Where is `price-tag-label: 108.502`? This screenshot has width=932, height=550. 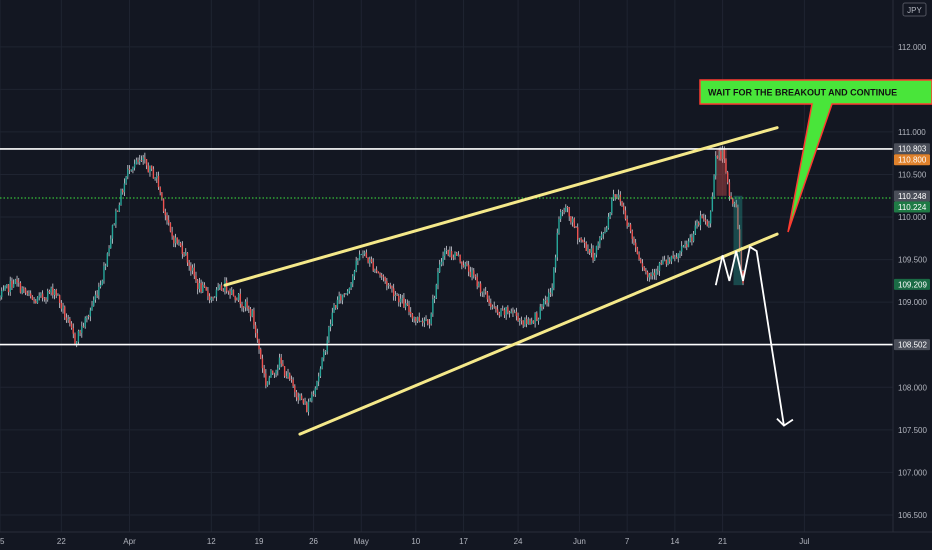
price-tag-label: 108.502 is located at coordinates (912, 345).